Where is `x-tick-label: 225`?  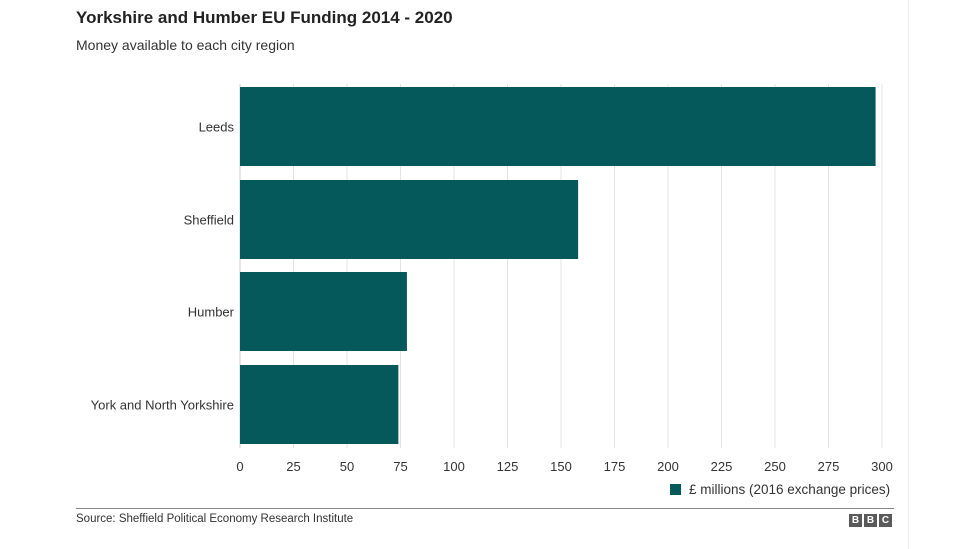
x-tick-label: 225 is located at coordinates (722, 466).